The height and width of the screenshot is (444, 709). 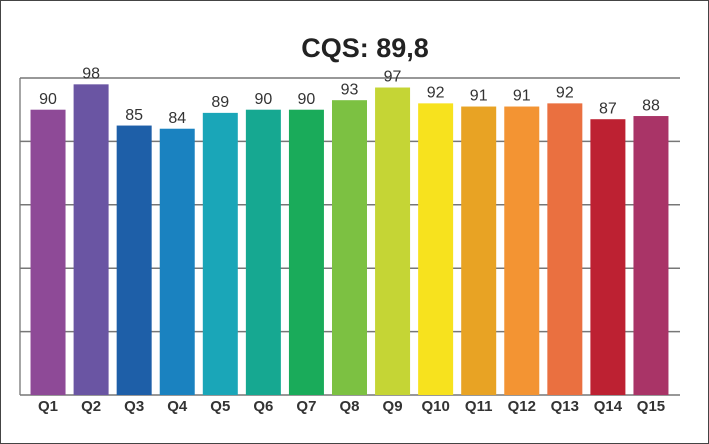 What do you see at coordinates (177, 118) in the screenshot?
I see `value-label: 84` at bounding box center [177, 118].